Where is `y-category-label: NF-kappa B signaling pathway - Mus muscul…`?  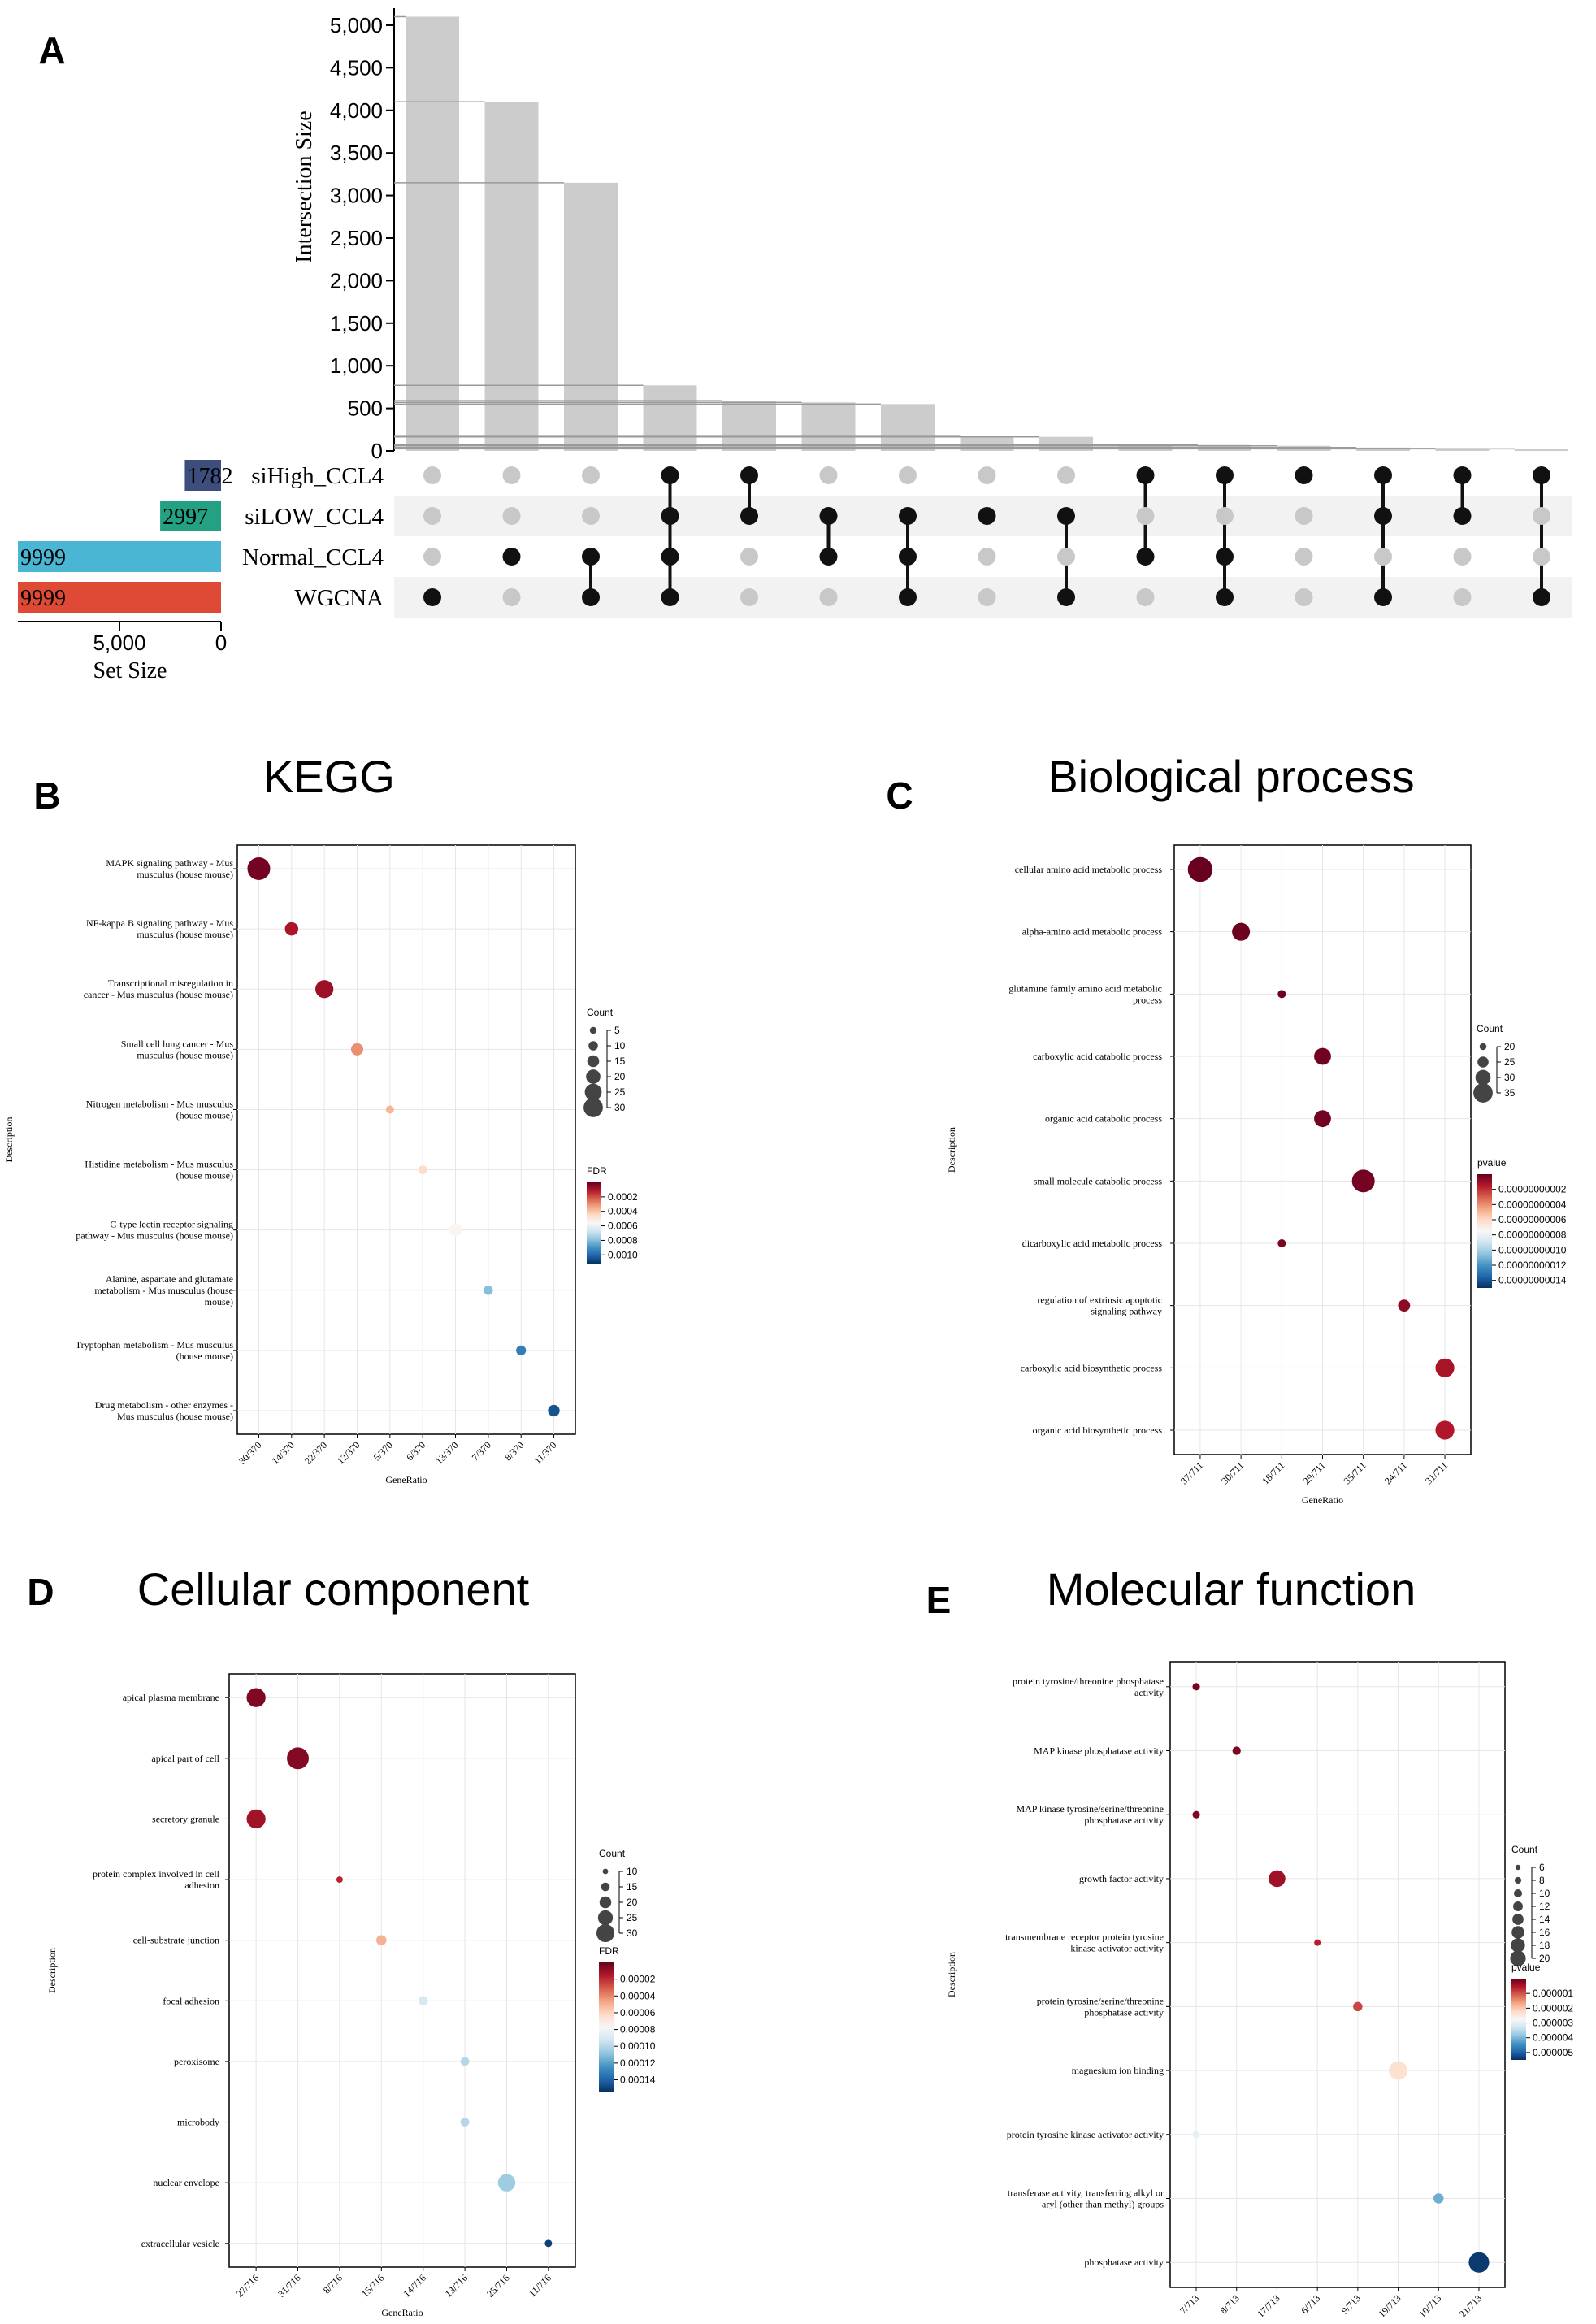
y-category-label: NF-kappa B signaling pathway - Mus muscul… is located at coordinates (159, 928).